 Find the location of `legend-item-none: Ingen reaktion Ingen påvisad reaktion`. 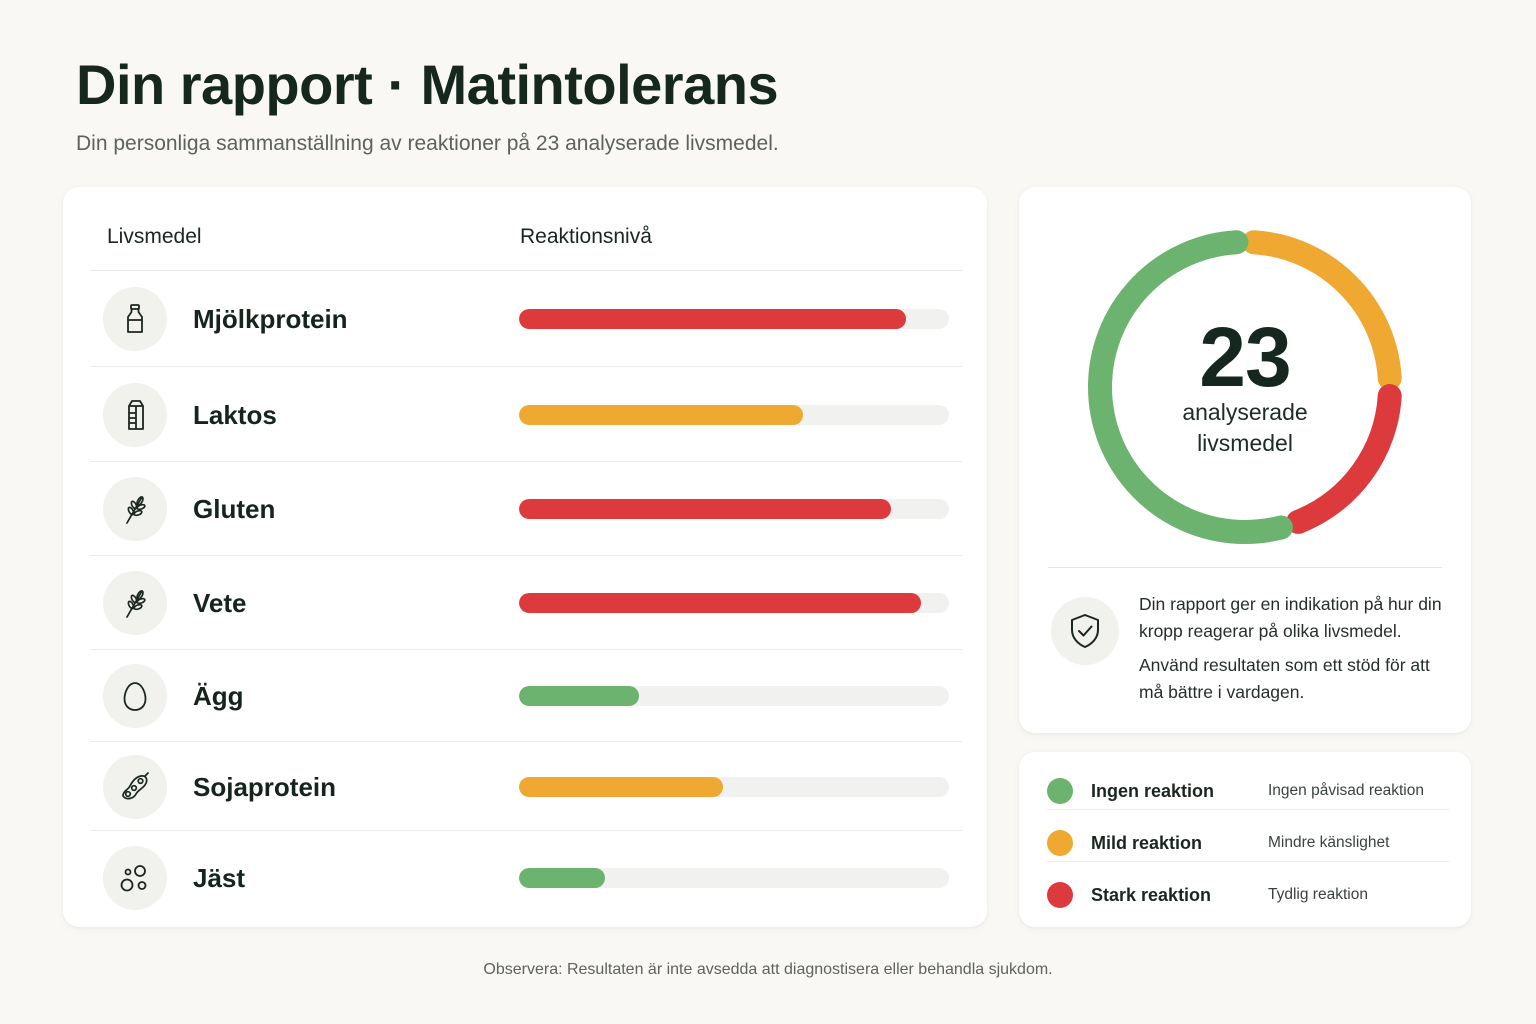

legend-item-none: Ingen reaktion Ingen påvisad reaktion is located at coordinates (1248, 784).